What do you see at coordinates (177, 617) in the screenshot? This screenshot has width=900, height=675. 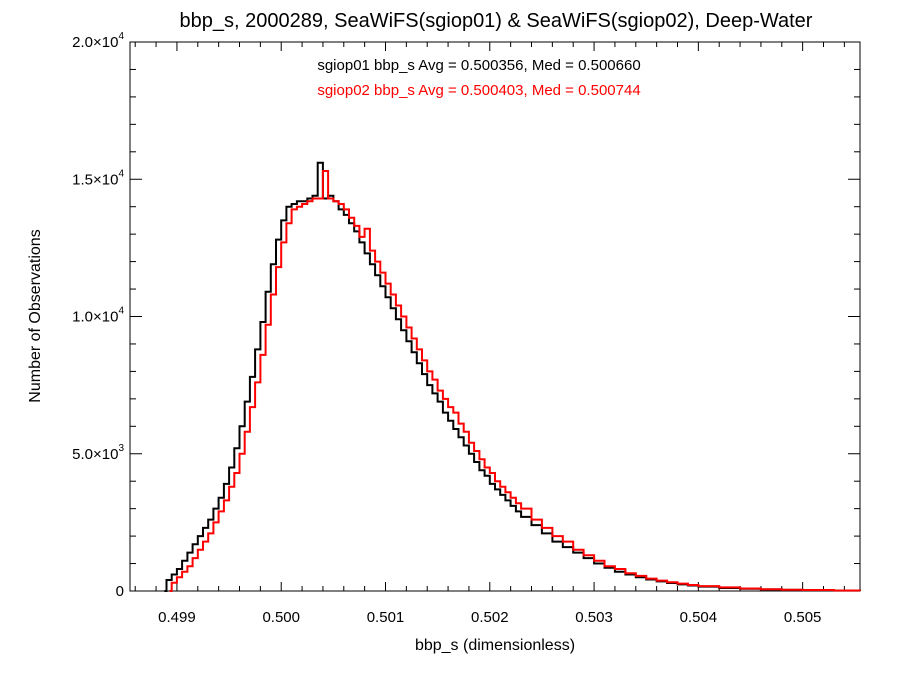 I see `x-tick-label: 0.499` at bounding box center [177, 617].